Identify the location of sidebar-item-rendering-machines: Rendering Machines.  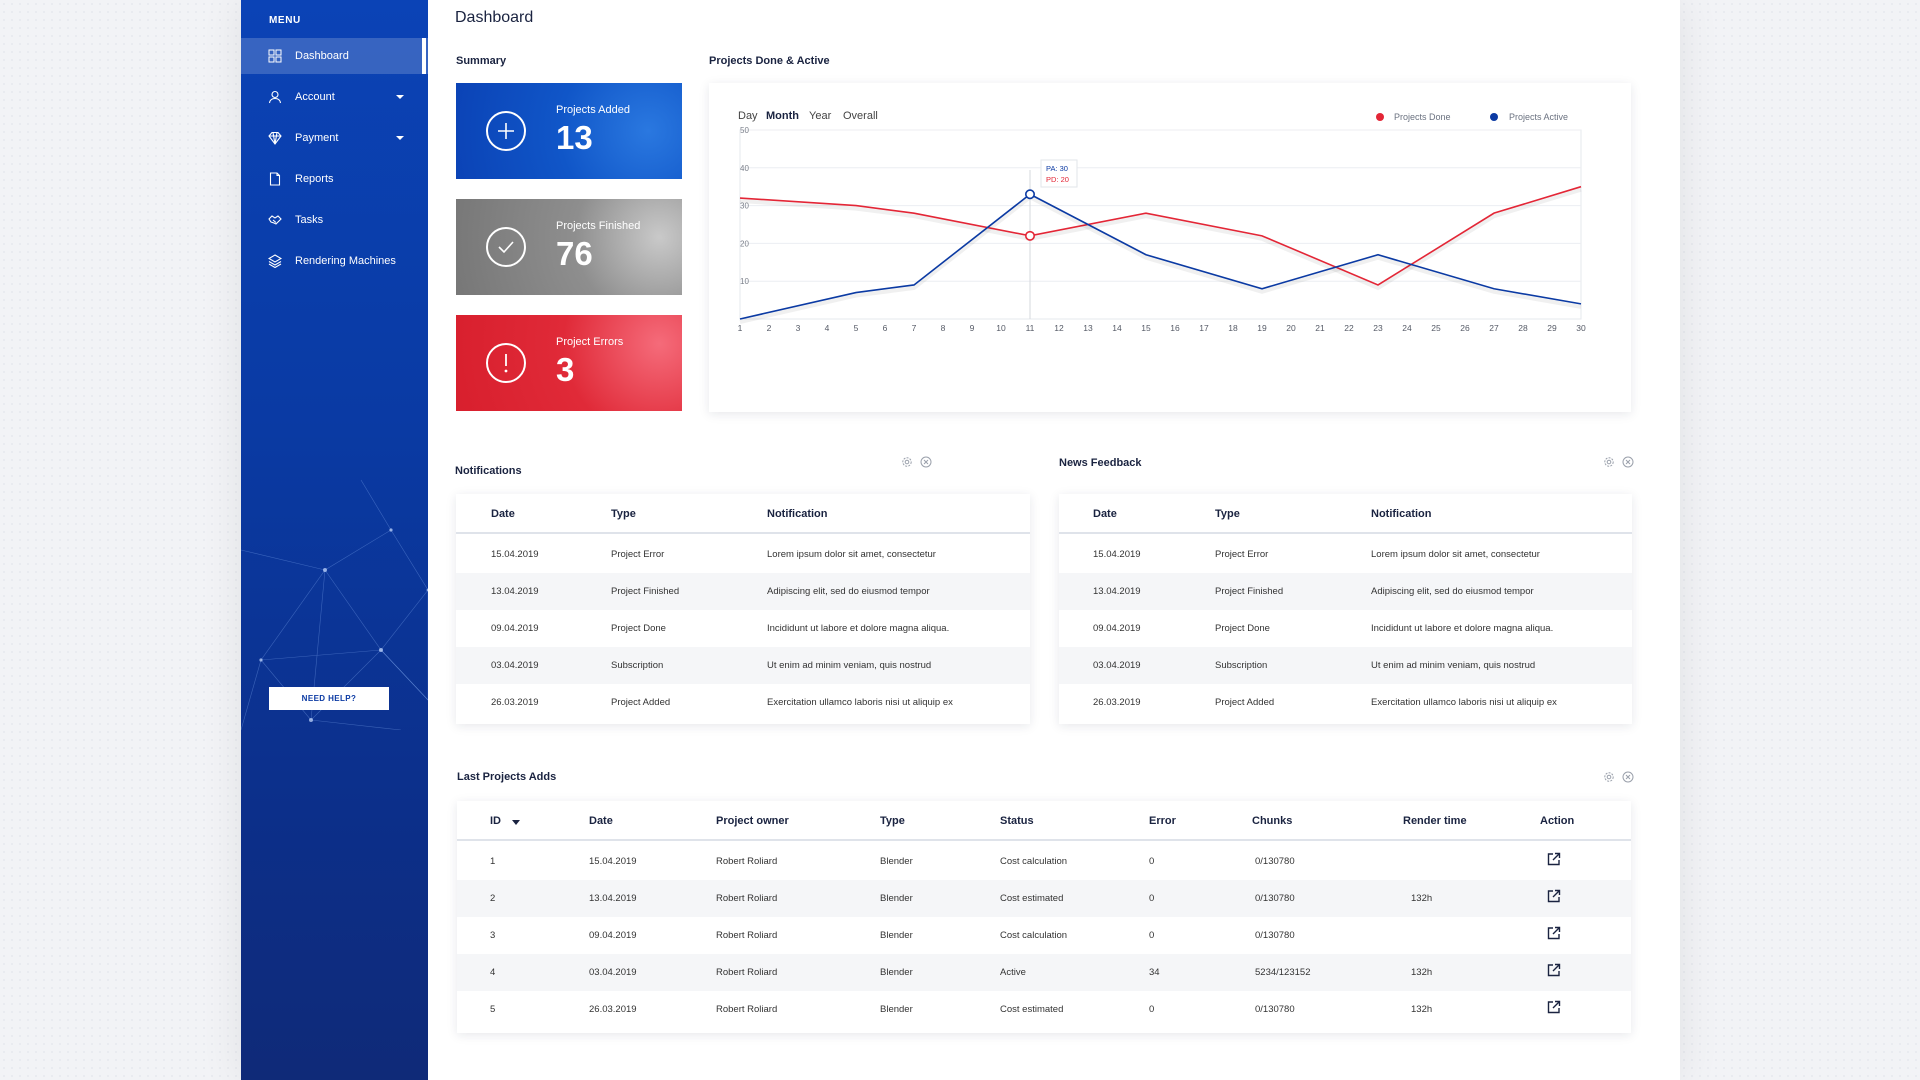
(334, 261).